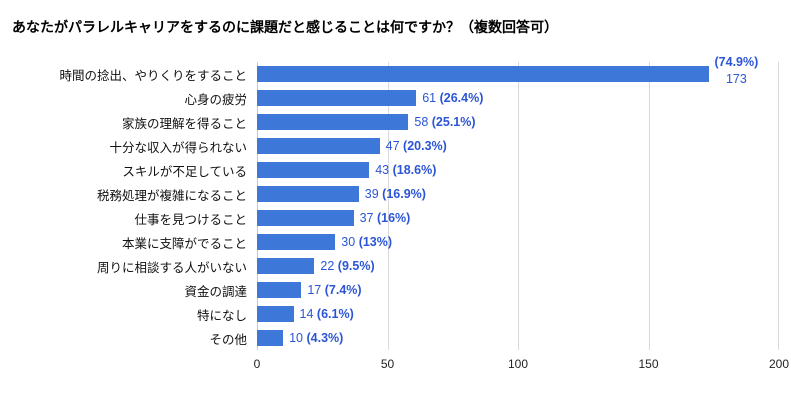 Image resolution: width=791 pixels, height=411 pixels. I want to click on x-axis-spacer, so click(134, 365).